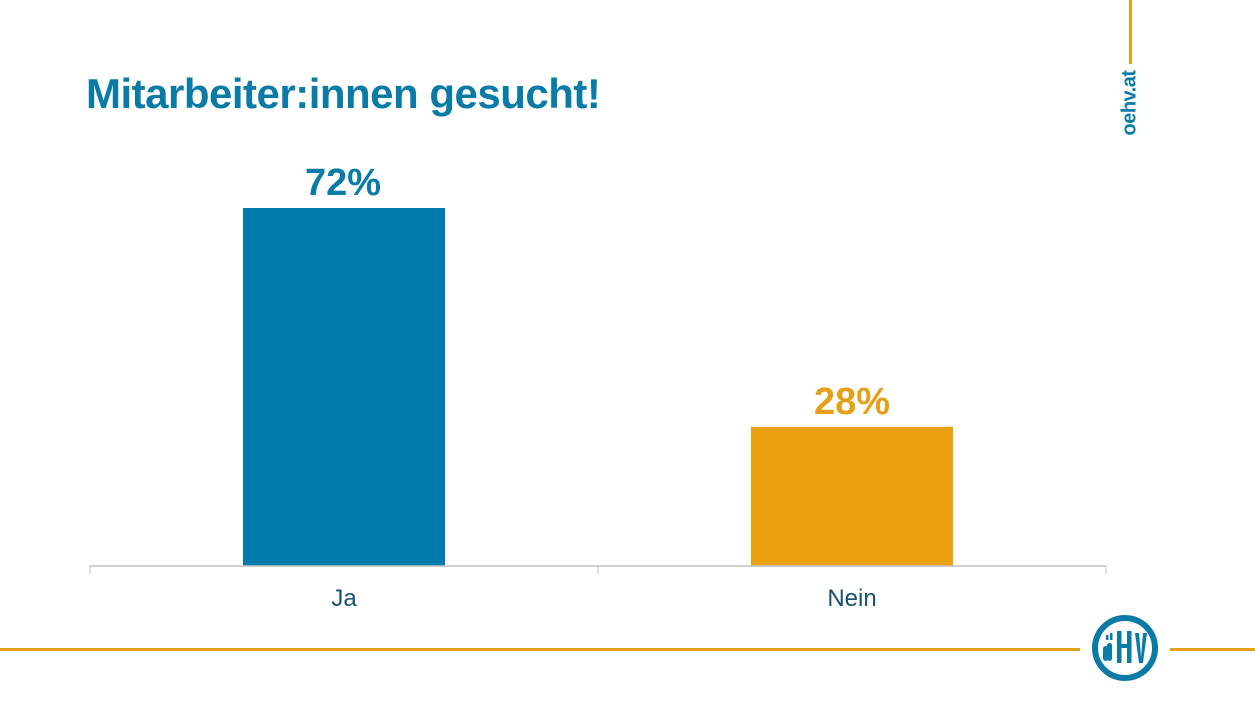 This screenshot has width=1255, height=706. What do you see at coordinates (1212, 649) in the screenshot?
I see `bottom-line-right` at bounding box center [1212, 649].